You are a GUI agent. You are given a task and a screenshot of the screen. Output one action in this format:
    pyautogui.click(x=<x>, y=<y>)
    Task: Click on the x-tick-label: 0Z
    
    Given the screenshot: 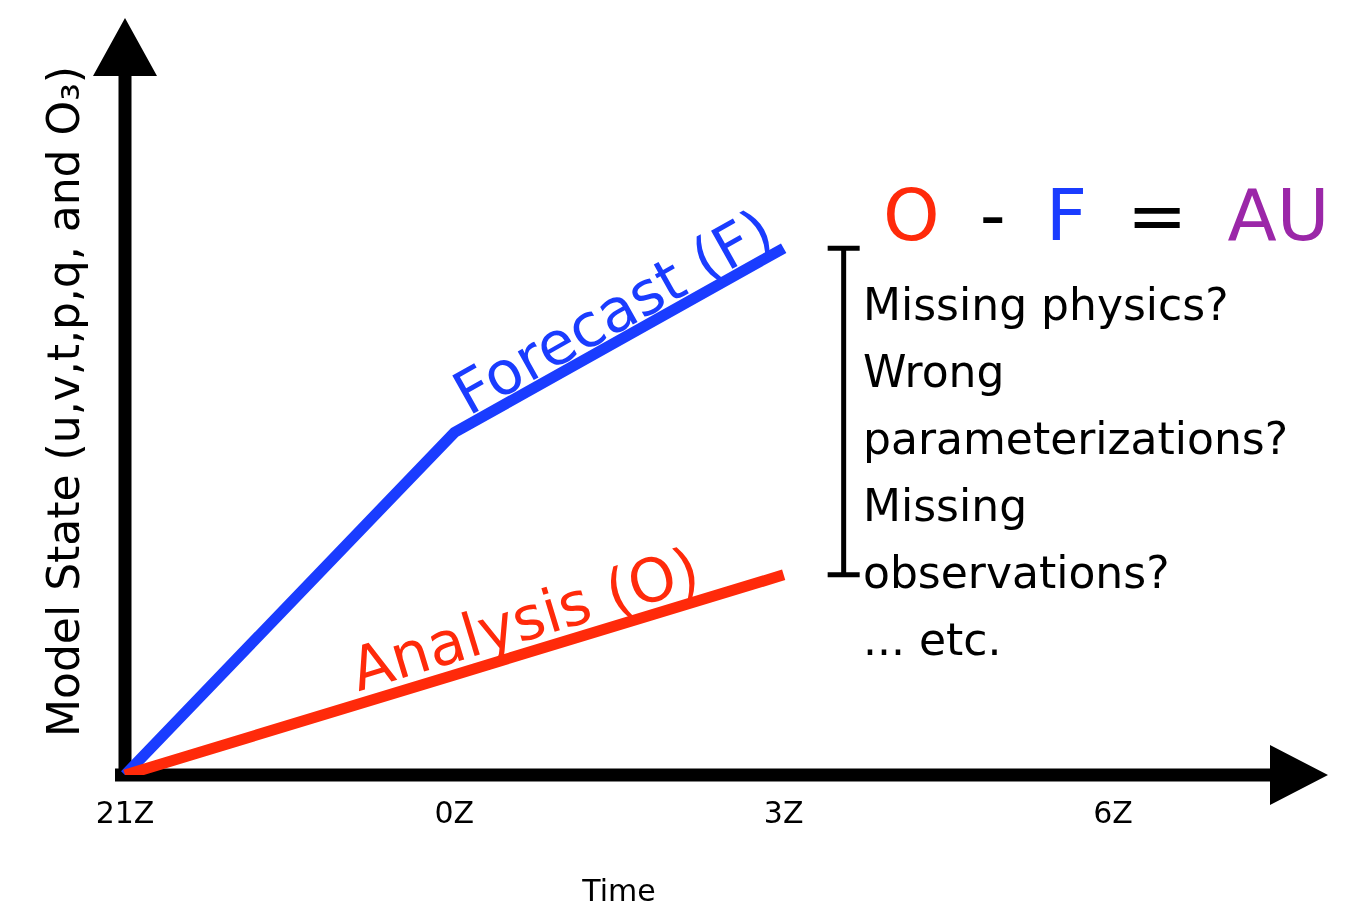 What is the action you would take?
    pyautogui.click(x=454, y=812)
    